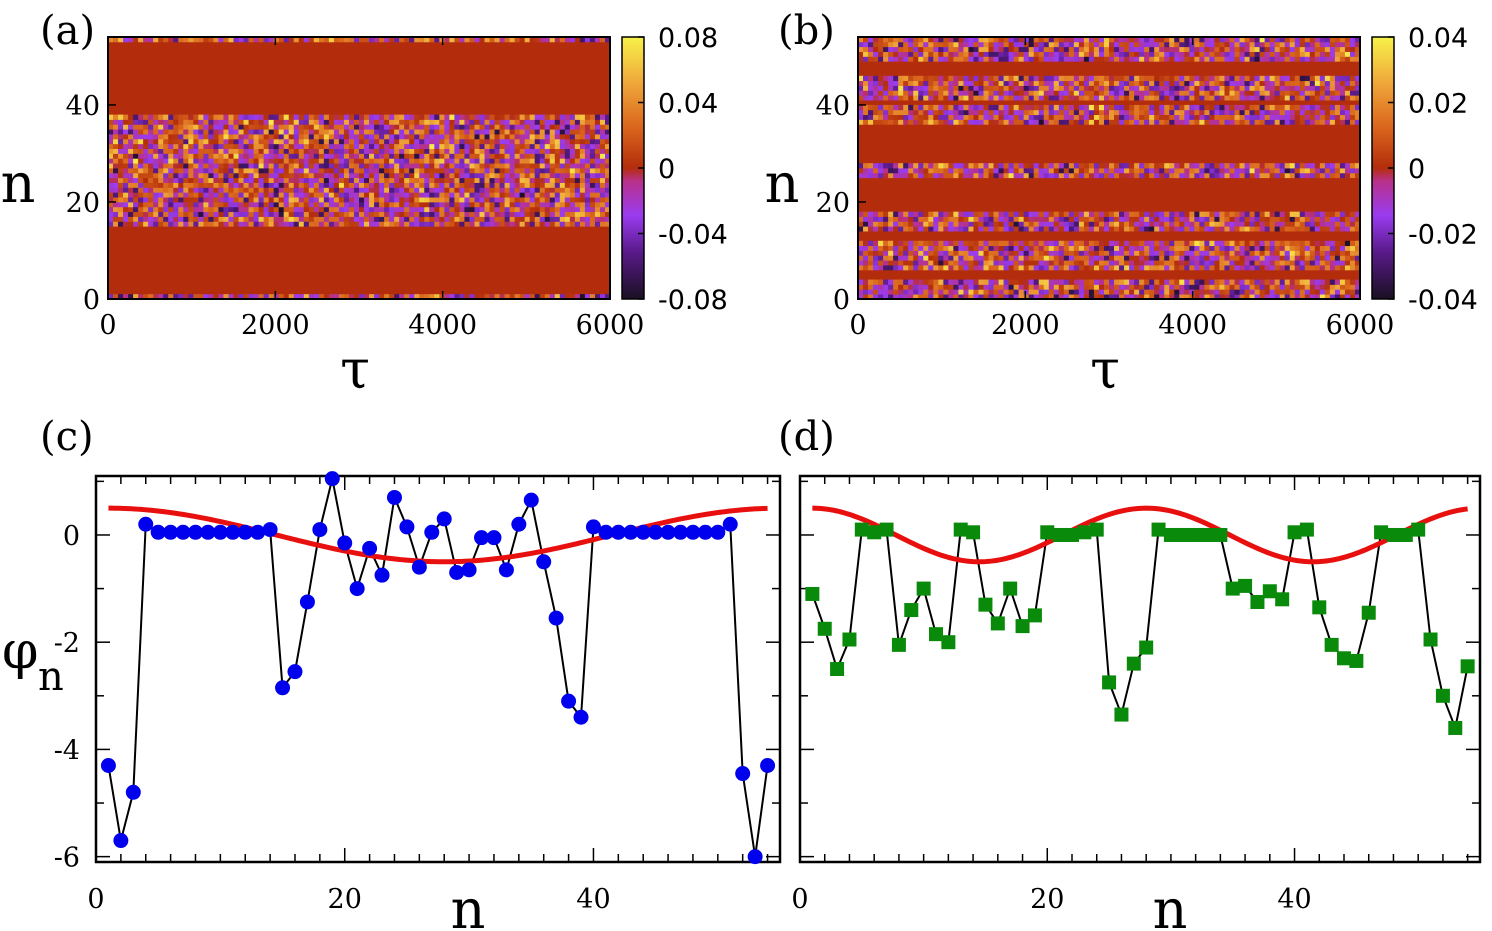 Image resolution: width=1492 pixels, height=931 pixels. What do you see at coordinates (442, 325) in the screenshot?
I see `x-tick-label: 4000` at bounding box center [442, 325].